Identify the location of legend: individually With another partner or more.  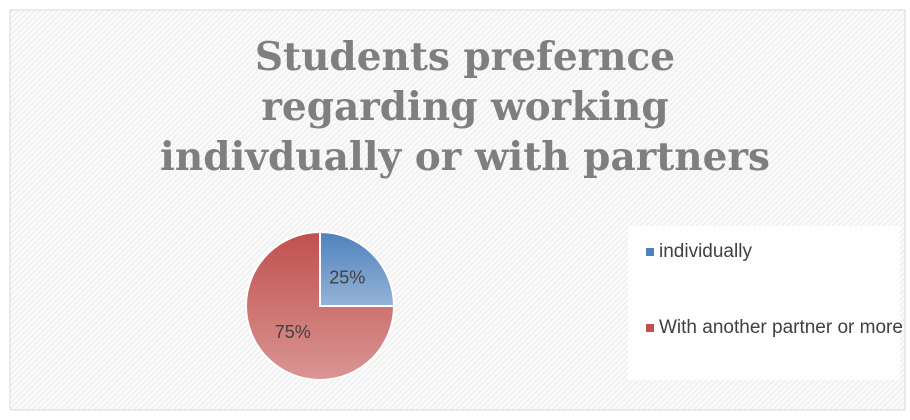
(765, 303).